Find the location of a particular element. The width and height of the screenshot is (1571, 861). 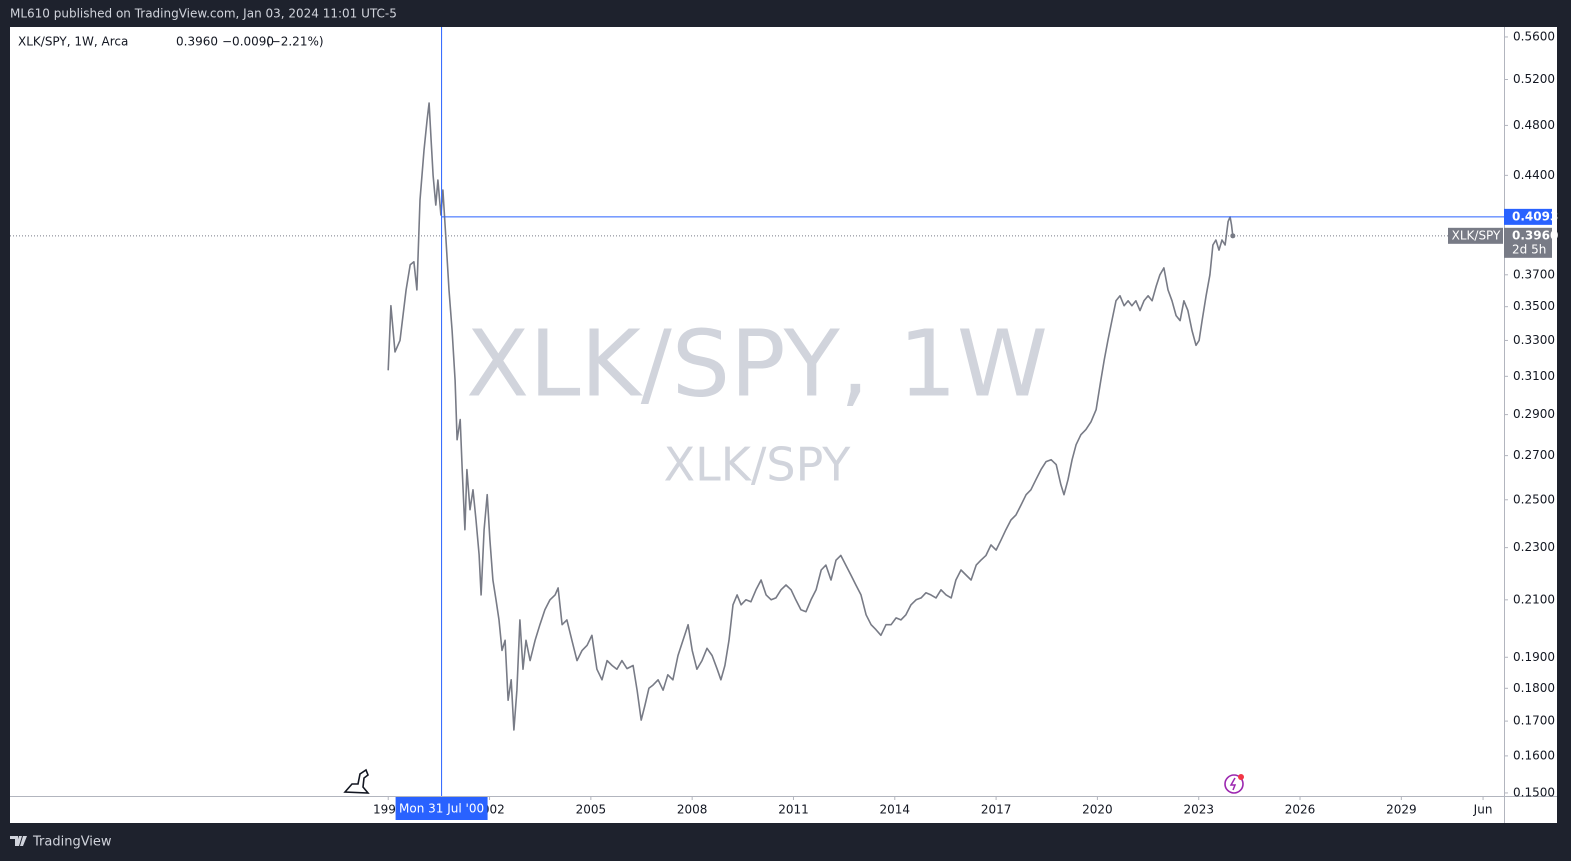

y-tick-label: 0.4800 is located at coordinates (1534, 125).